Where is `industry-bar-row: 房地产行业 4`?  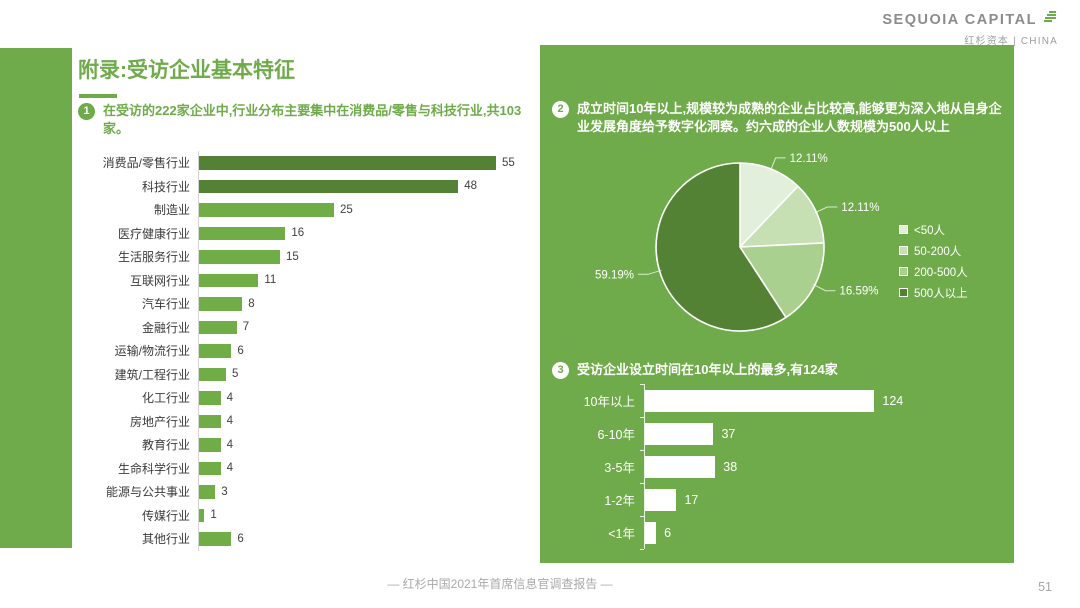 industry-bar-row: 房地产行业 4 is located at coordinates (311, 421).